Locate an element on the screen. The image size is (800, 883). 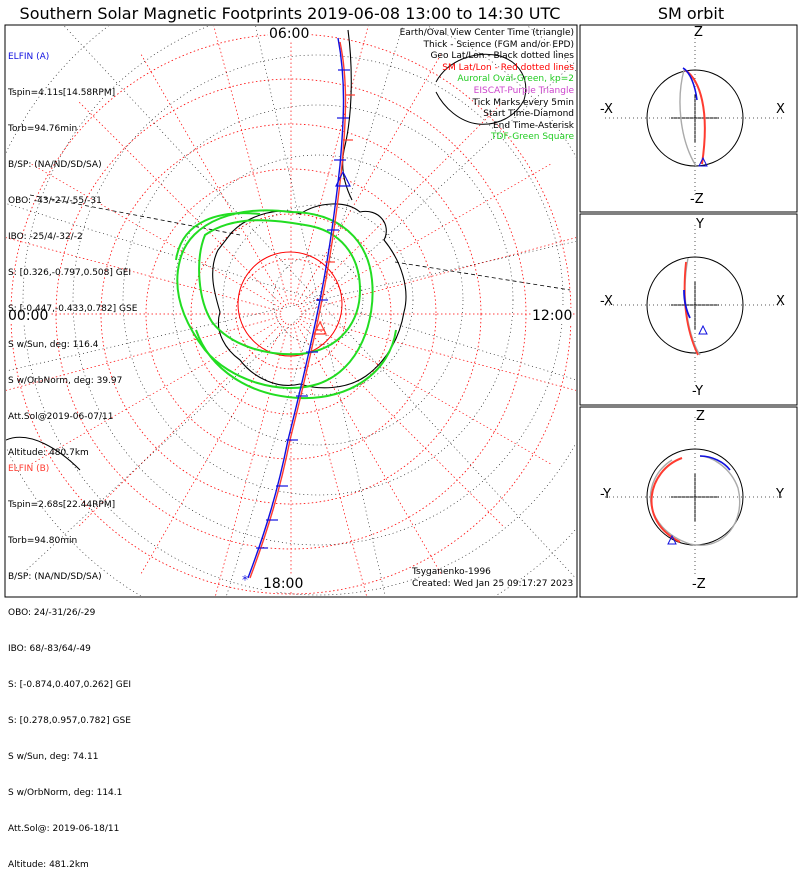
orbit2-left-label: -X is located at coordinates (606, 301).